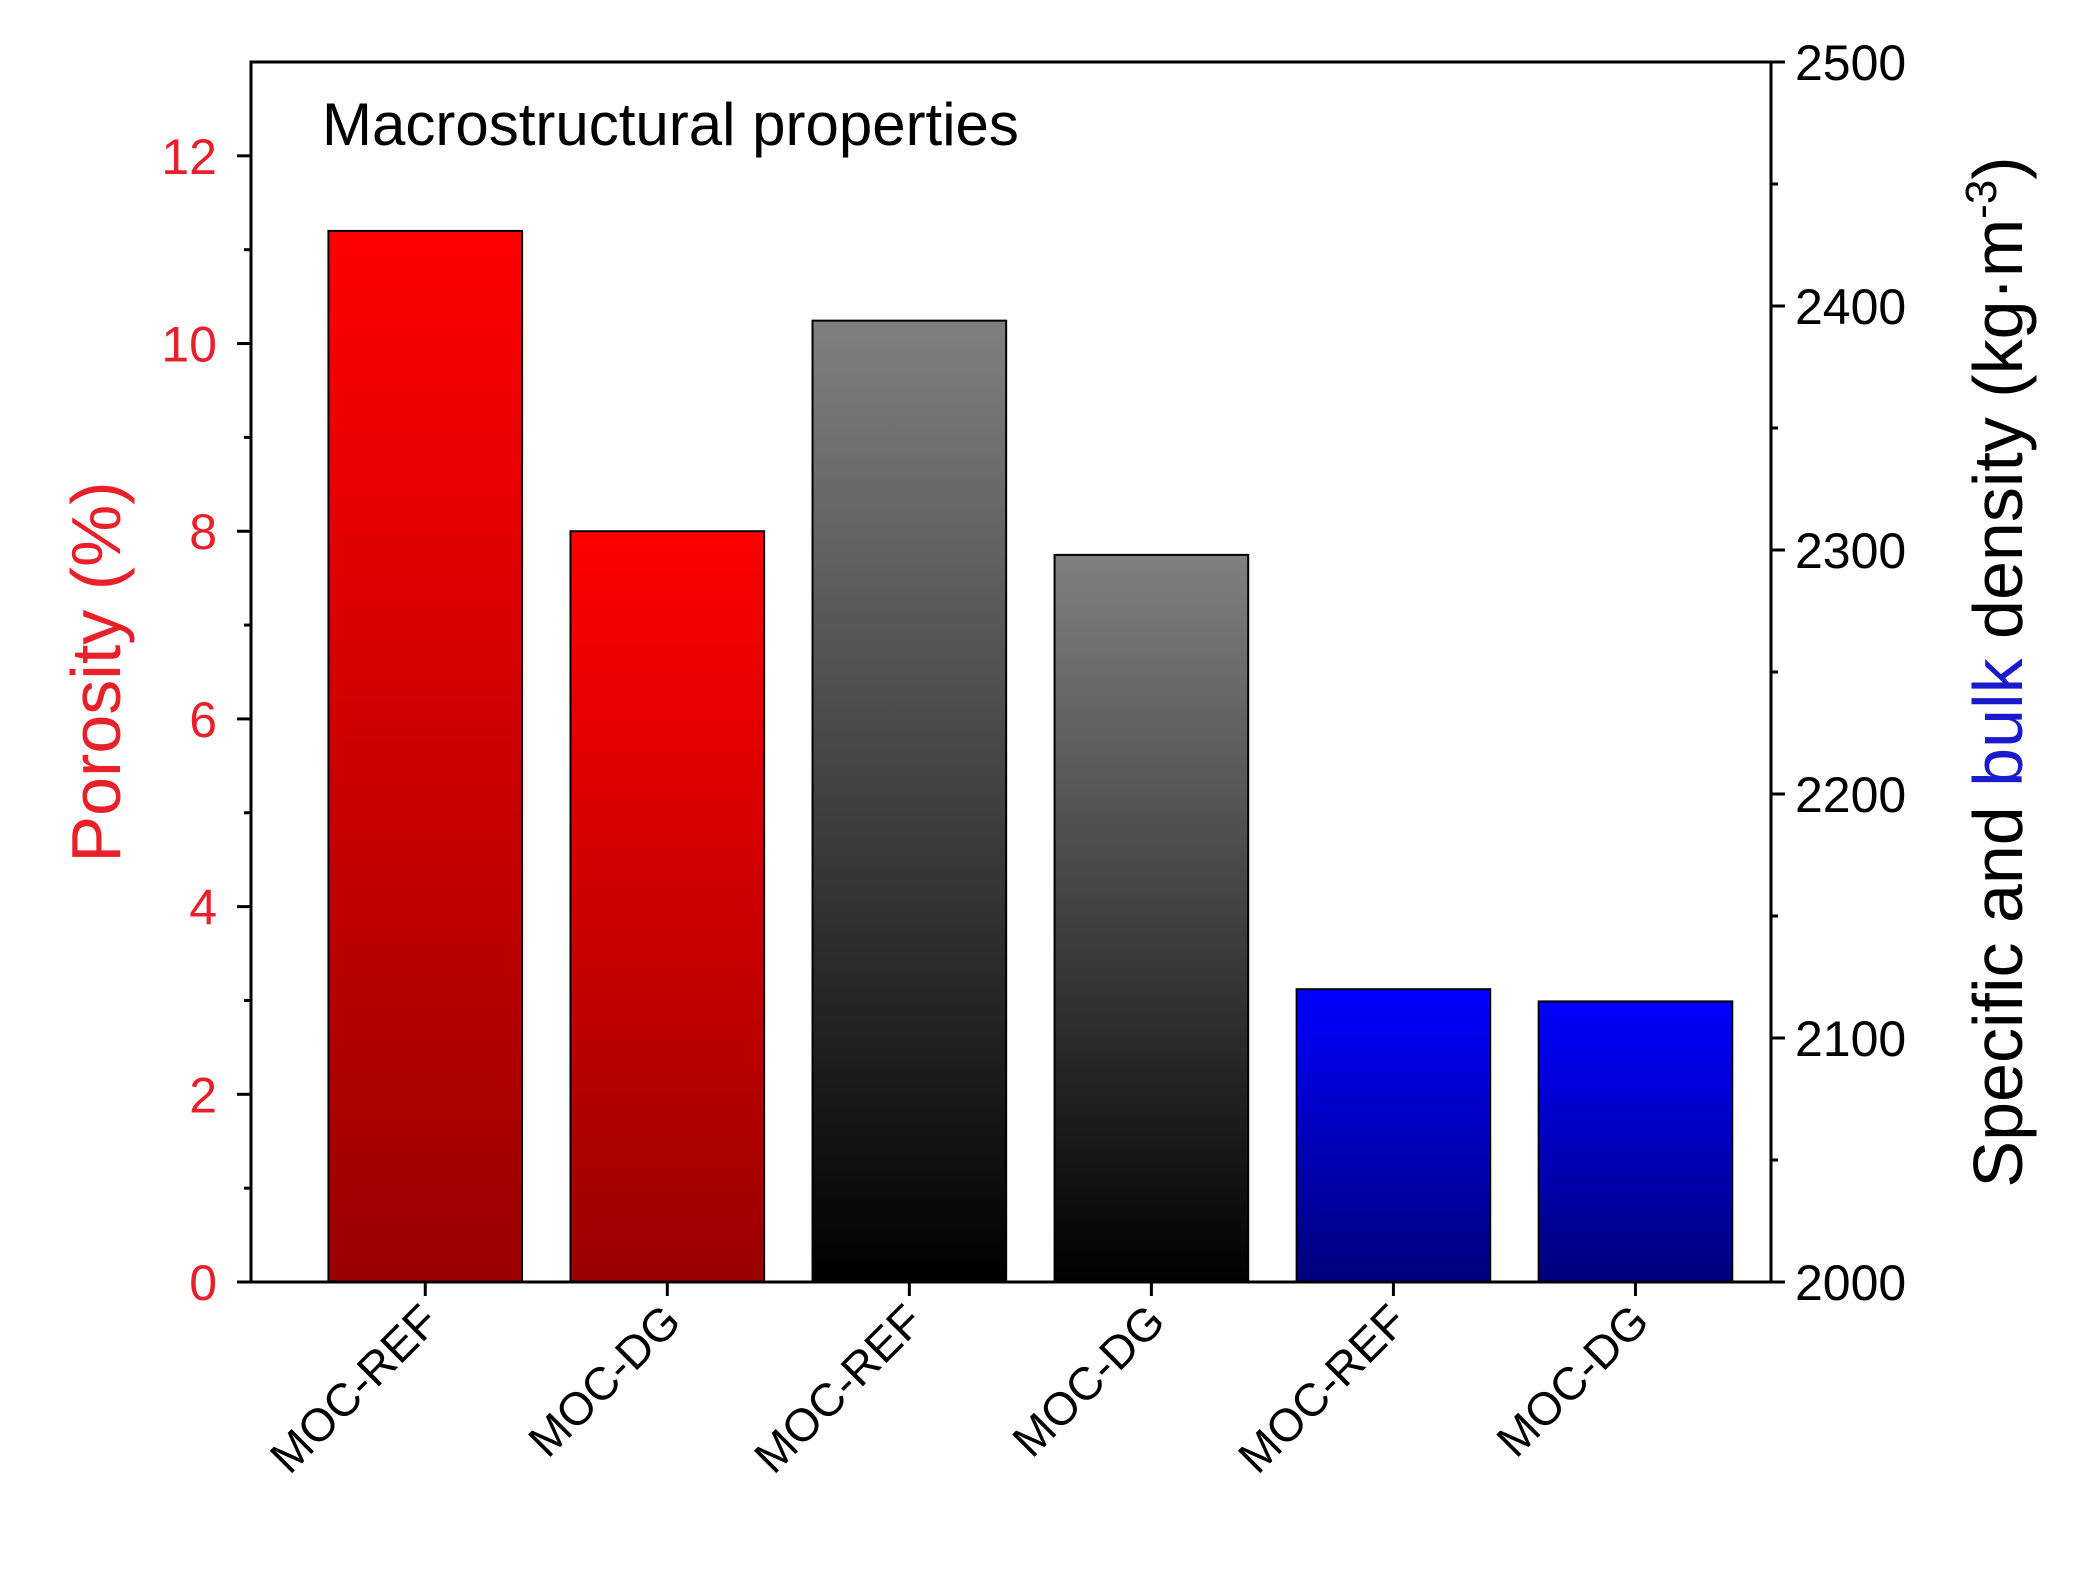 The height and width of the screenshot is (1569, 2092). What do you see at coordinates (189, 157) in the screenshot?
I see `y-left-tick-label: 12` at bounding box center [189, 157].